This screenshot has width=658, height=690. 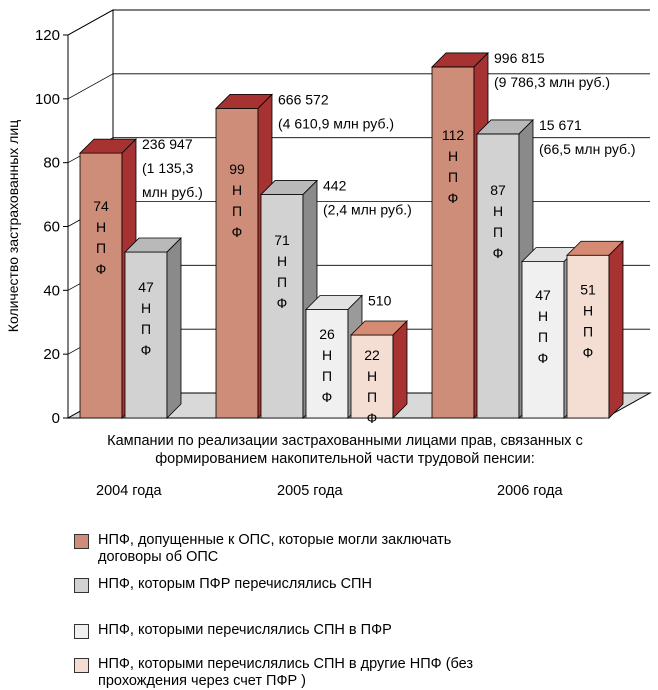 I want to click on bar-annotation: 510, so click(x=380, y=300).